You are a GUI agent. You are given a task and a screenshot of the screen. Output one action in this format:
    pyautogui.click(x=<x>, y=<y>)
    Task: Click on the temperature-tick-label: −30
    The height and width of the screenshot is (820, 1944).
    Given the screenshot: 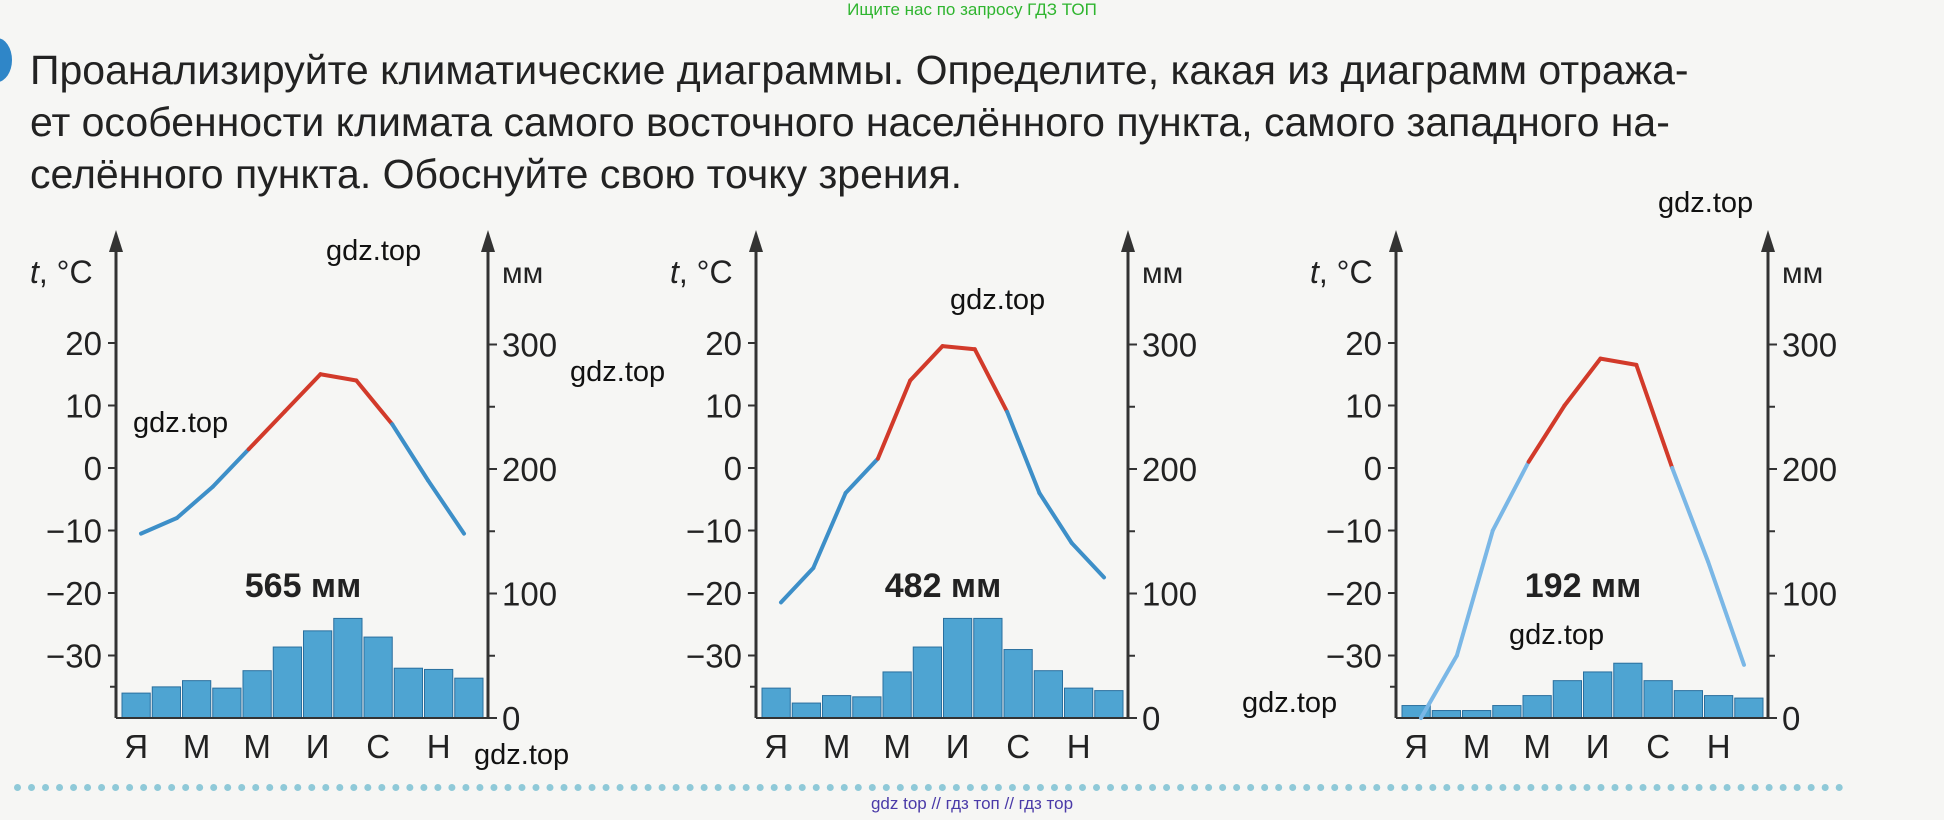 What is the action you would take?
    pyautogui.click(x=1354, y=656)
    